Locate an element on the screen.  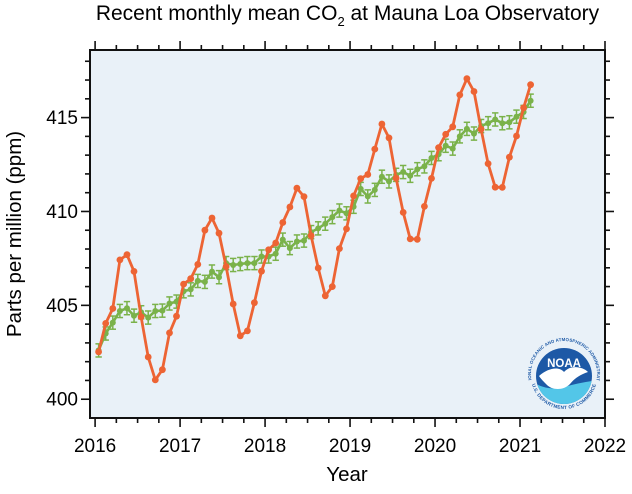
chart-title-subscript: 2 is located at coordinates (341, 21).